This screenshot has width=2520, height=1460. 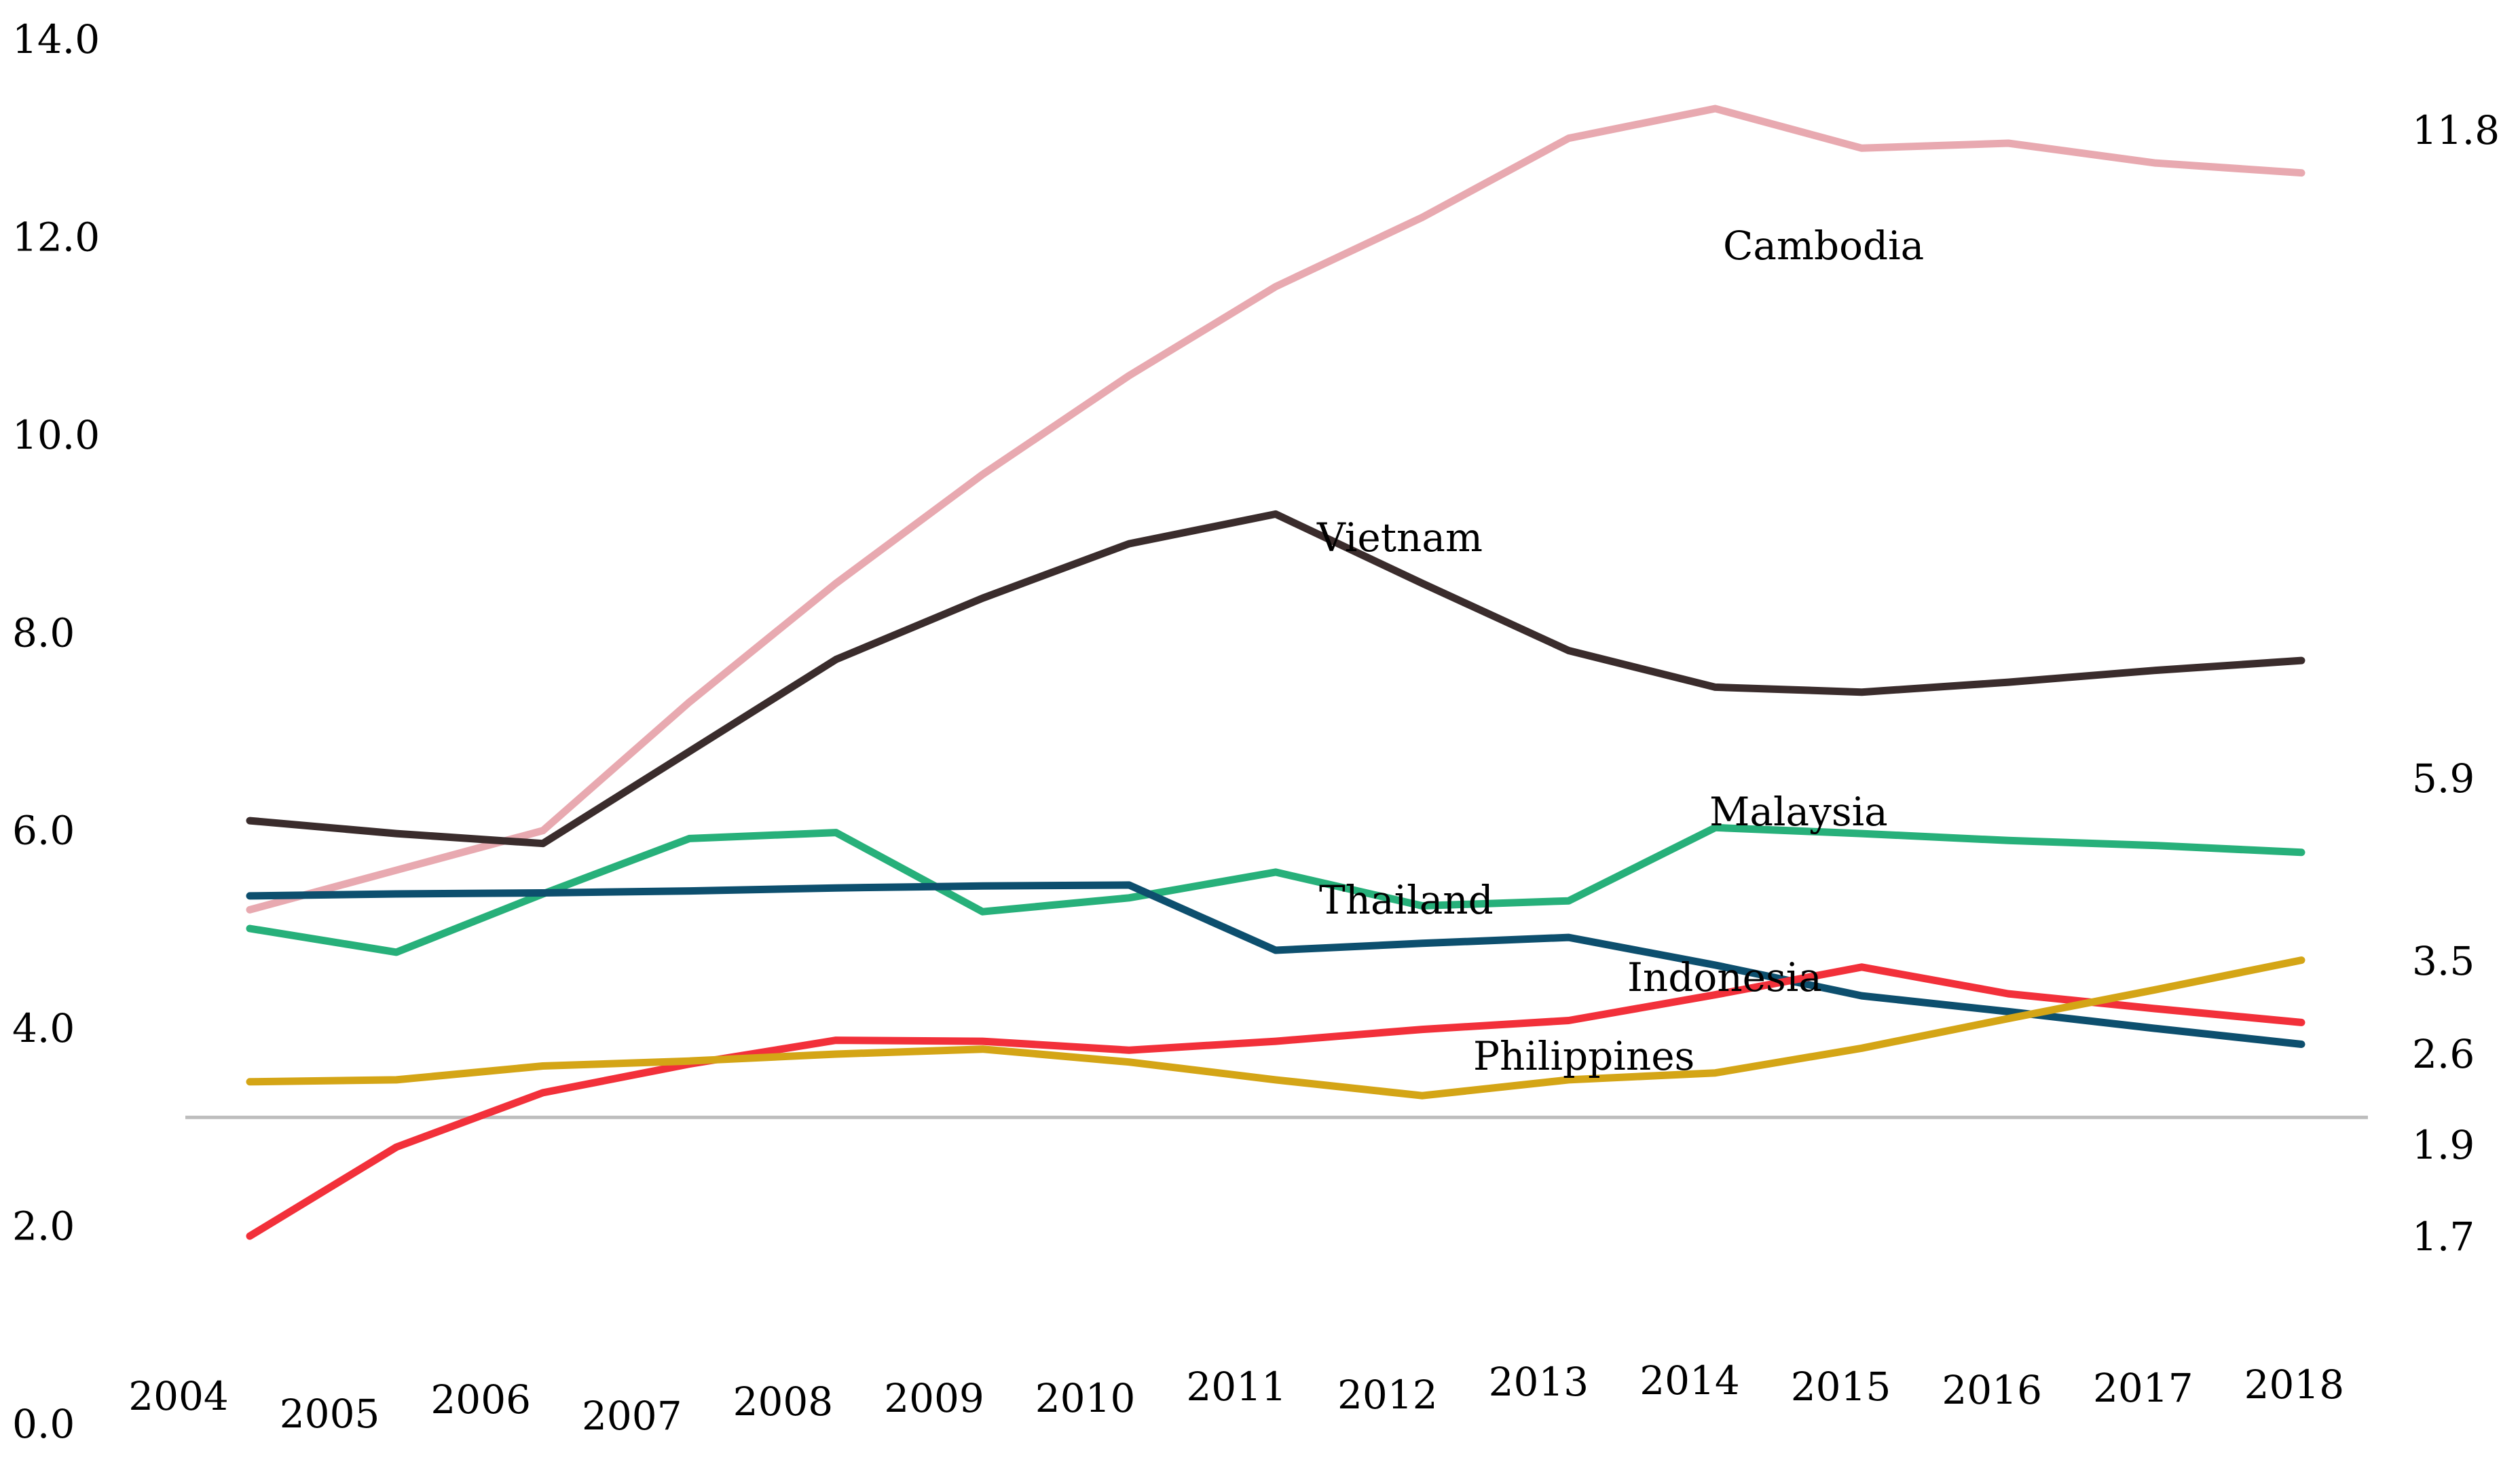 What do you see at coordinates (1236, 1387) in the screenshot?
I see `x-tick-label: 2011` at bounding box center [1236, 1387].